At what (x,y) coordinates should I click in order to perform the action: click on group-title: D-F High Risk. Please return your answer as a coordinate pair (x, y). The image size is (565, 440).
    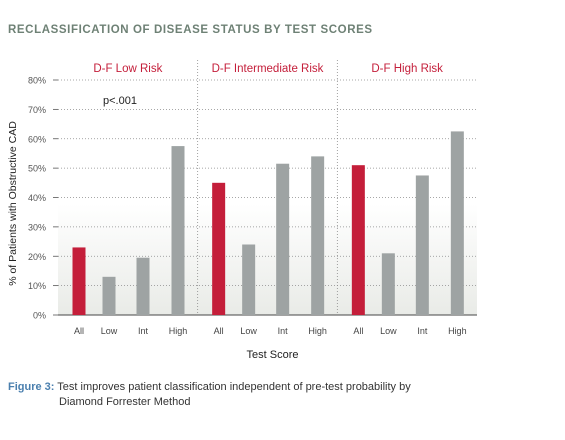
    Looking at the image, I should click on (407, 69).